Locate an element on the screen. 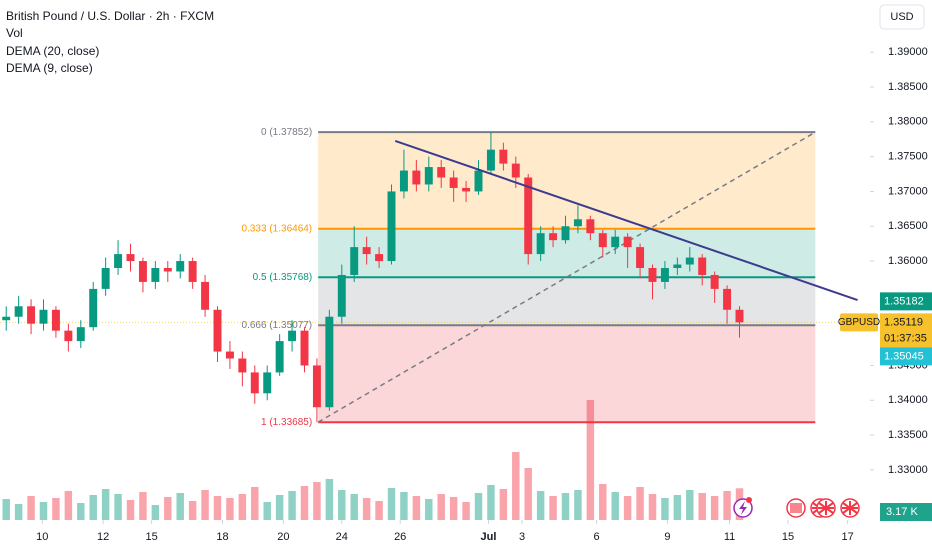 The image size is (932, 550). currency-button is located at coordinates (902, 17).